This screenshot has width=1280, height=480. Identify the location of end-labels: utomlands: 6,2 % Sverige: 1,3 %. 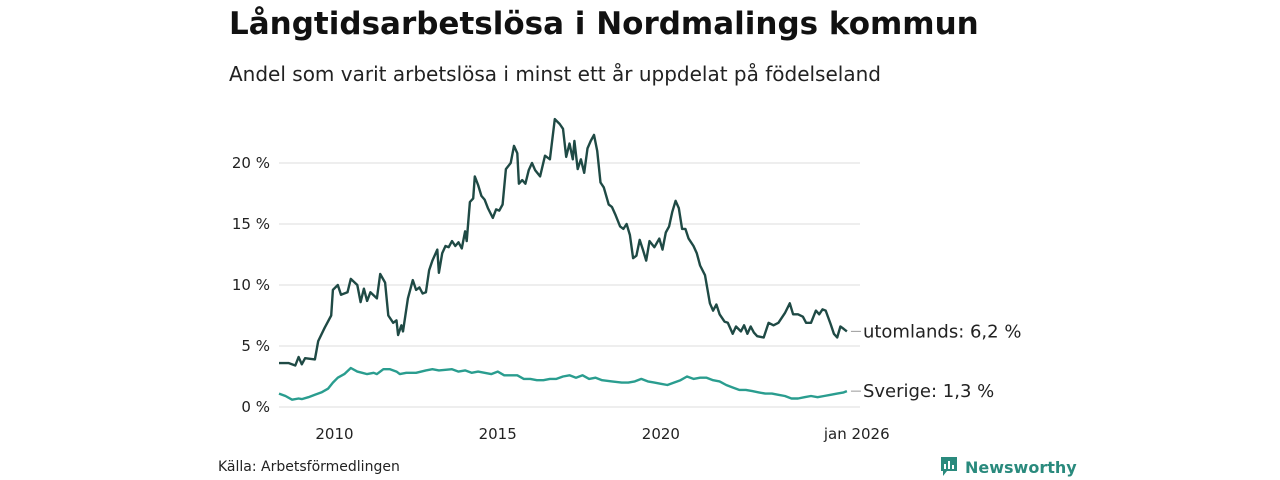
(936, 361).